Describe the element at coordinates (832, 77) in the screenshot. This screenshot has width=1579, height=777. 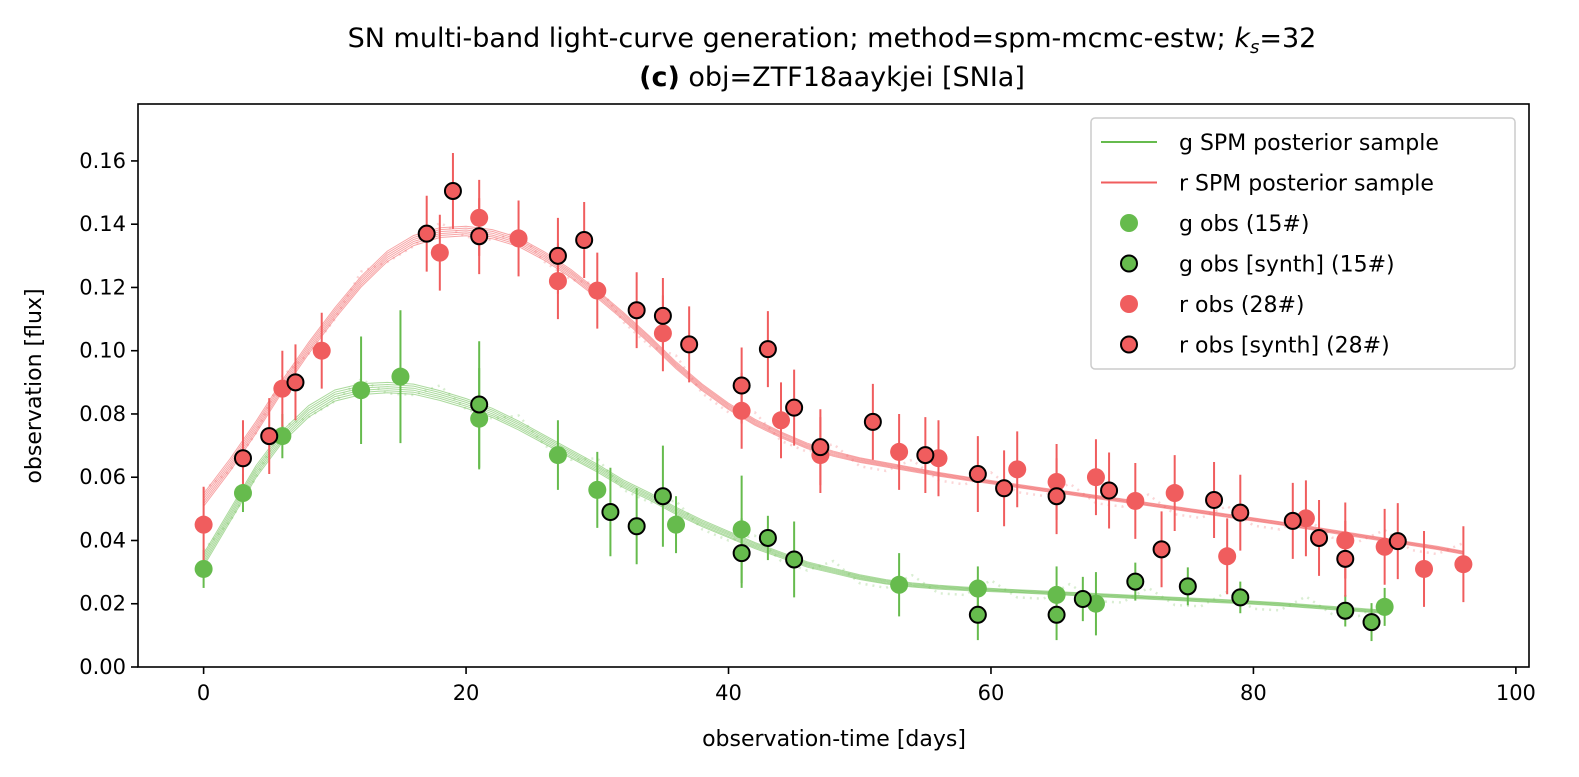
I see `chart-title-line2: (c) obj=ZTF18aaykjei [SNIa]` at that location.